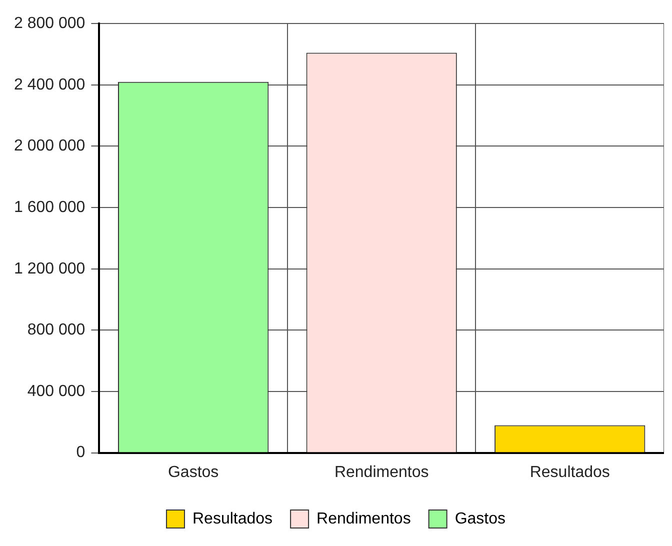 This screenshot has width=672, height=546. Describe the element at coordinates (50, 207) in the screenshot. I see `y-tick-label: 1 600 000` at that location.